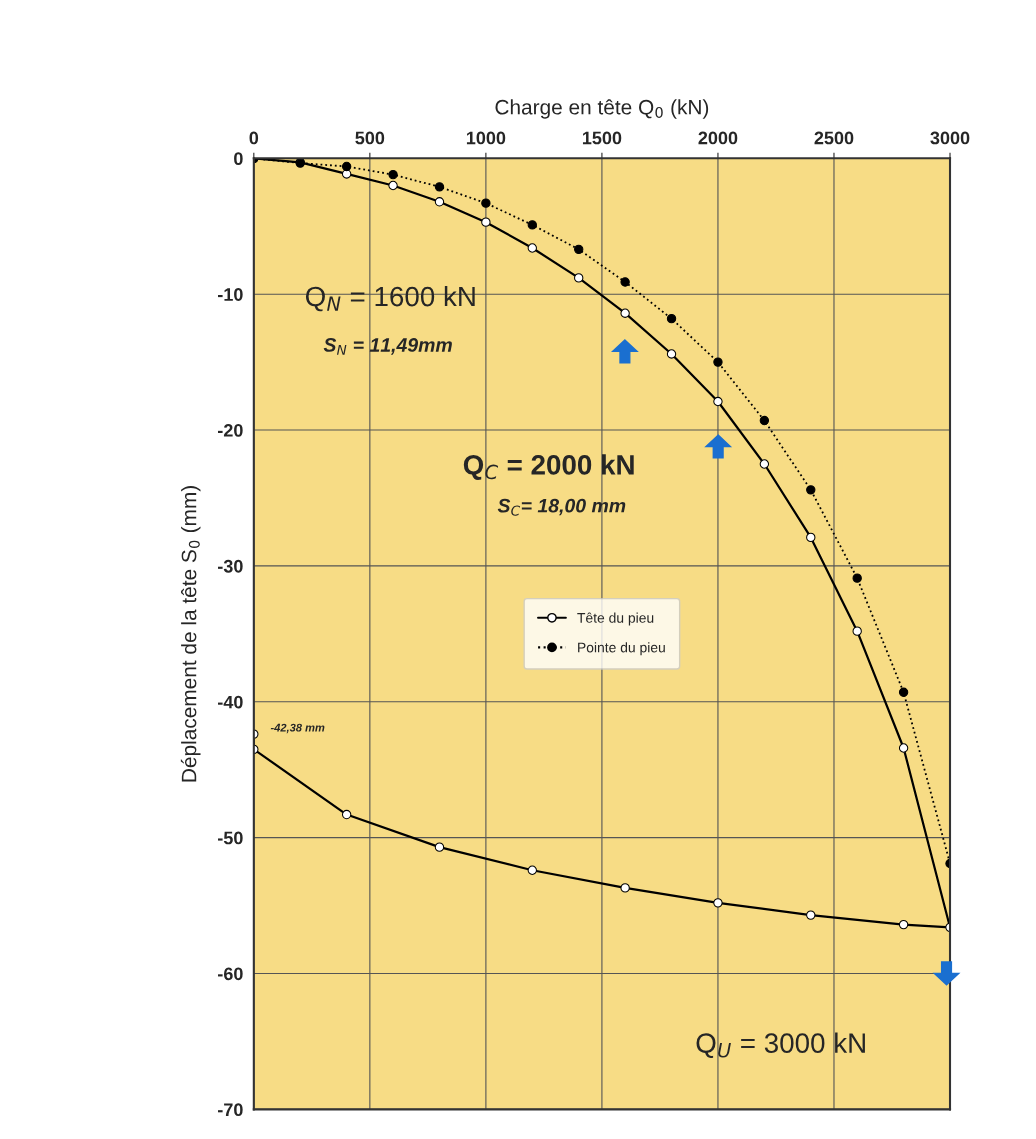 The width and height of the screenshot is (1036, 1139). What do you see at coordinates (718, 138) in the screenshot?
I see `x-tick-label: 2000` at bounding box center [718, 138].